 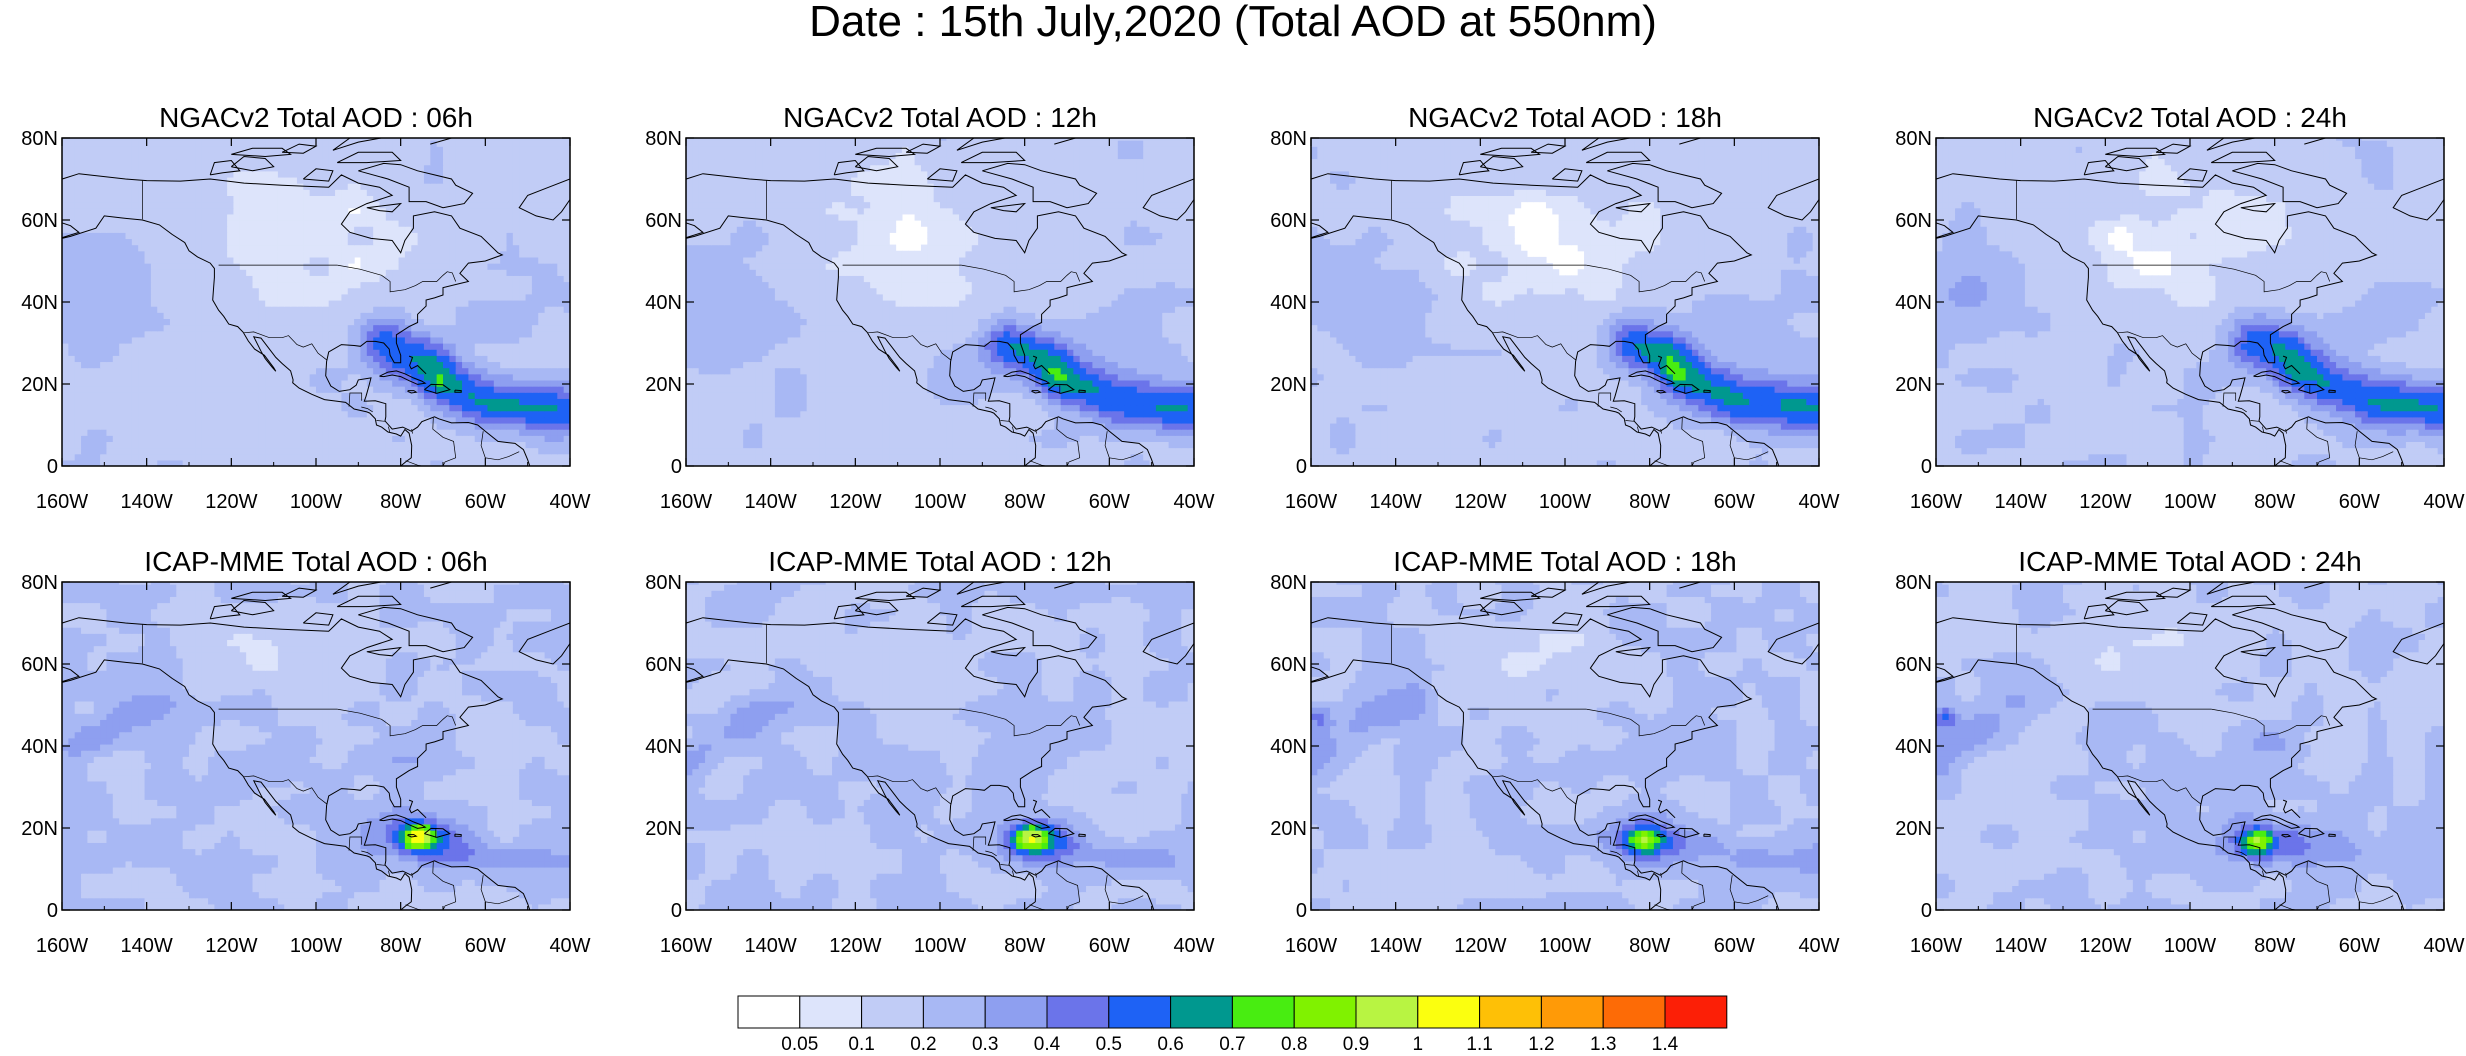 What do you see at coordinates (1170, 1044) in the screenshot?
I see `colorbar-level-label: 0.6` at bounding box center [1170, 1044].